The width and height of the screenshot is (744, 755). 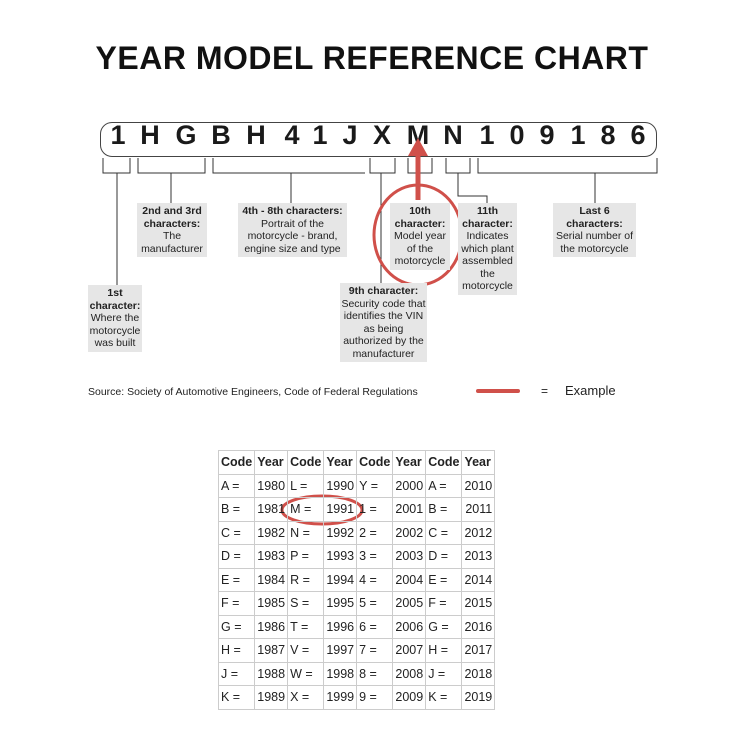 What do you see at coordinates (478, 697) in the screenshot?
I see `year-cell: 2019` at bounding box center [478, 697].